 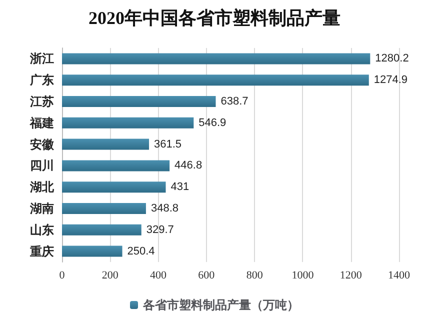 What do you see at coordinates (41, 59) in the screenshot?
I see `y-tick-label: 浙江` at bounding box center [41, 59].